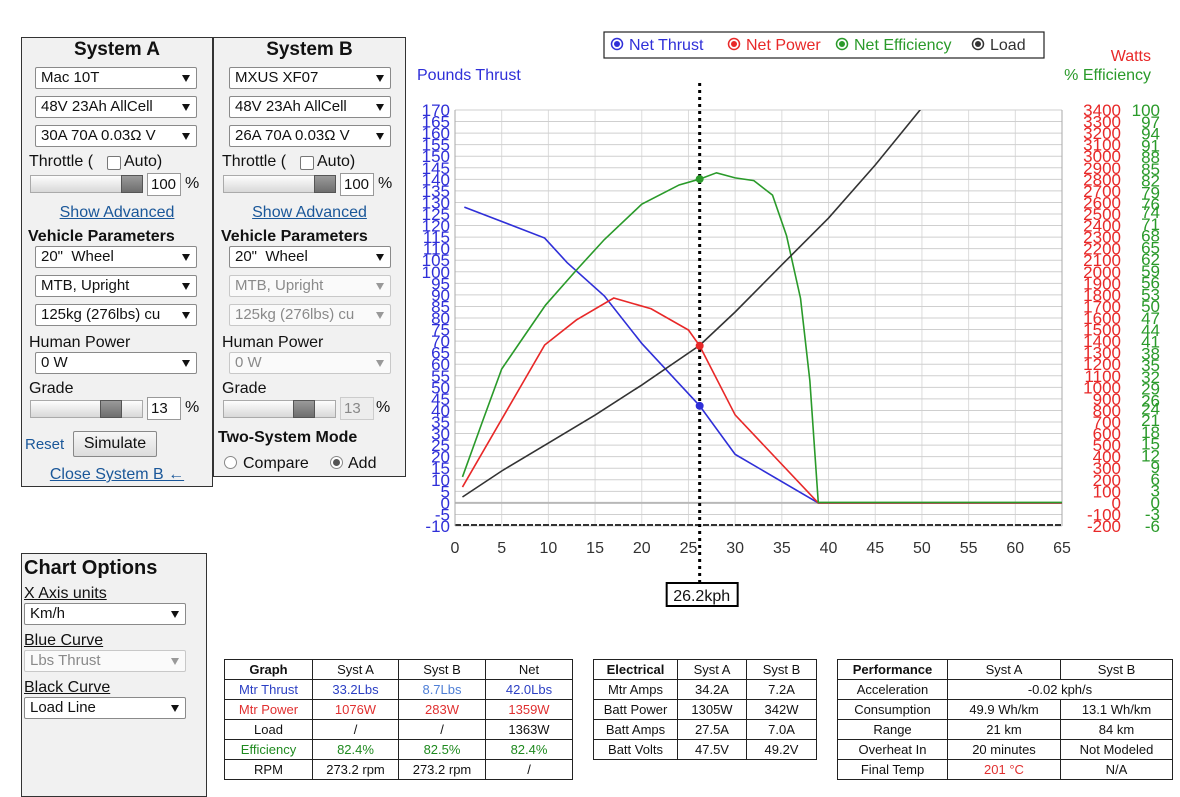 Image resolution: width=1180 pixels, height=797 pixels. I want to click on y-tick-label: -10, so click(437, 526).